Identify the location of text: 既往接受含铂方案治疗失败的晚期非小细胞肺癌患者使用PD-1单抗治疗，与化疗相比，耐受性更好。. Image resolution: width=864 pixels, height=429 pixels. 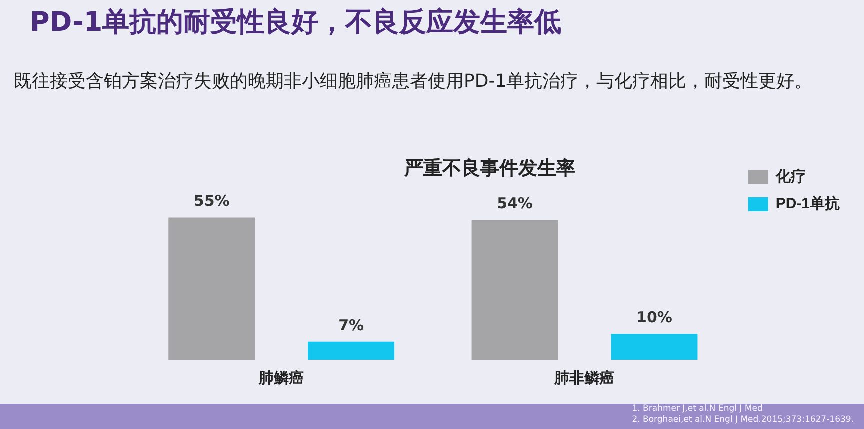
(414, 82).